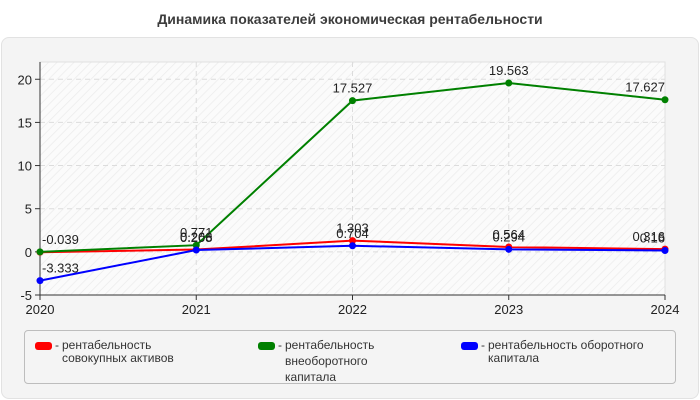 The height and width of the screenshot is (400, 700). I want to click on svg-text: 10, so click(25, 166).